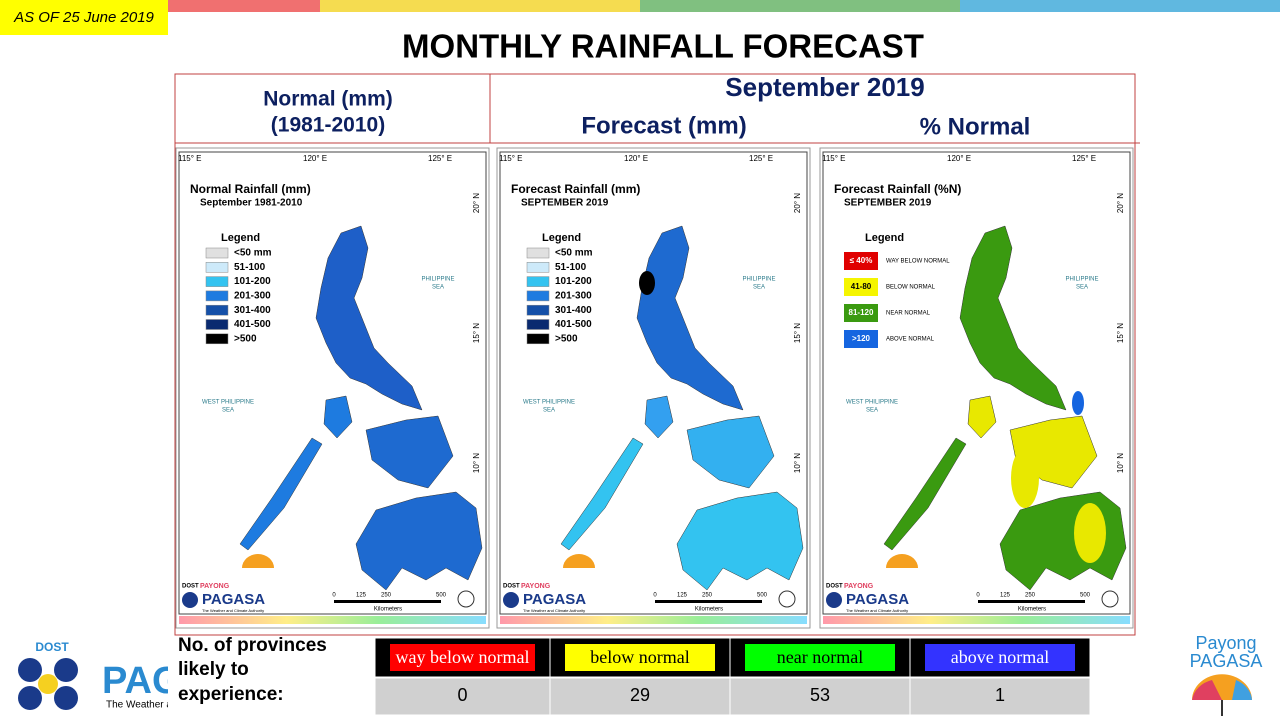  I want to click on legend-label: 401-500, so click(252, 324).